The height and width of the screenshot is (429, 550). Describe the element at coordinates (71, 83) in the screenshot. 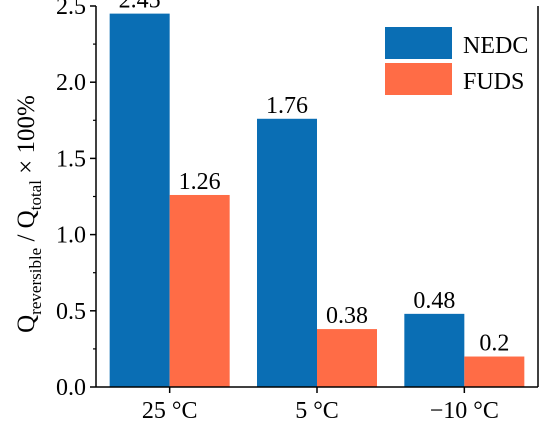

I see `y-tick-label-4: 2.0` at that location.